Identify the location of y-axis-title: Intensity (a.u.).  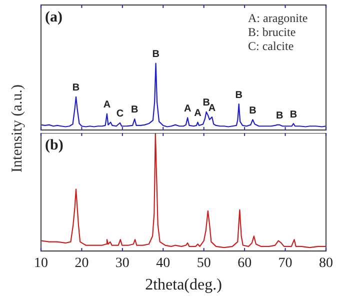
(18, 129).